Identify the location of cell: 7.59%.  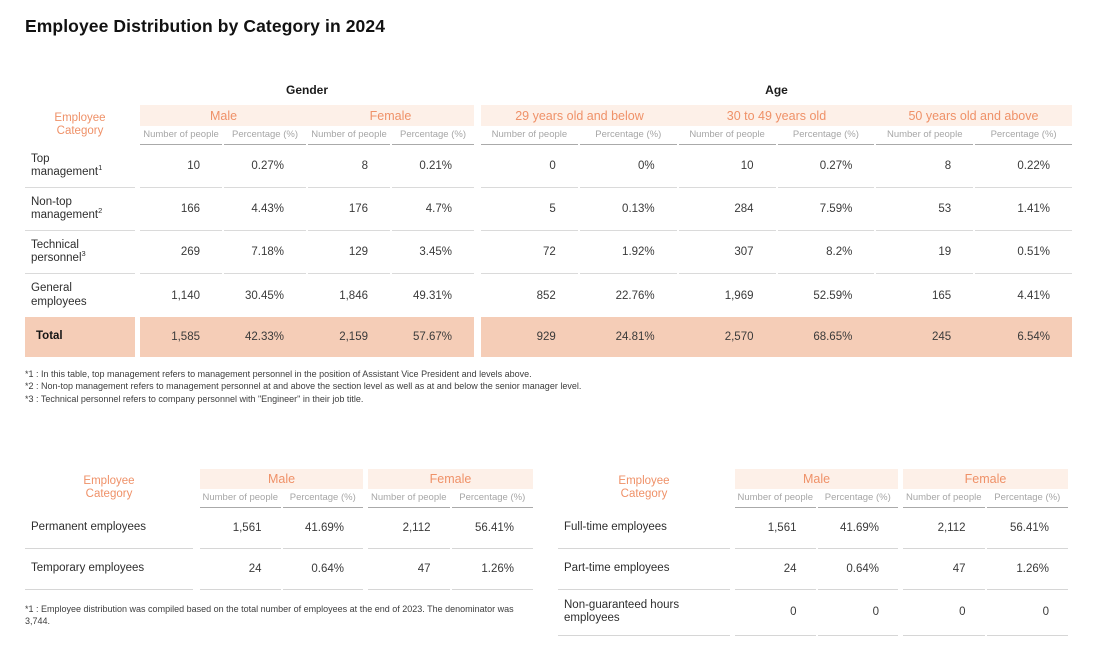
(826, 209).